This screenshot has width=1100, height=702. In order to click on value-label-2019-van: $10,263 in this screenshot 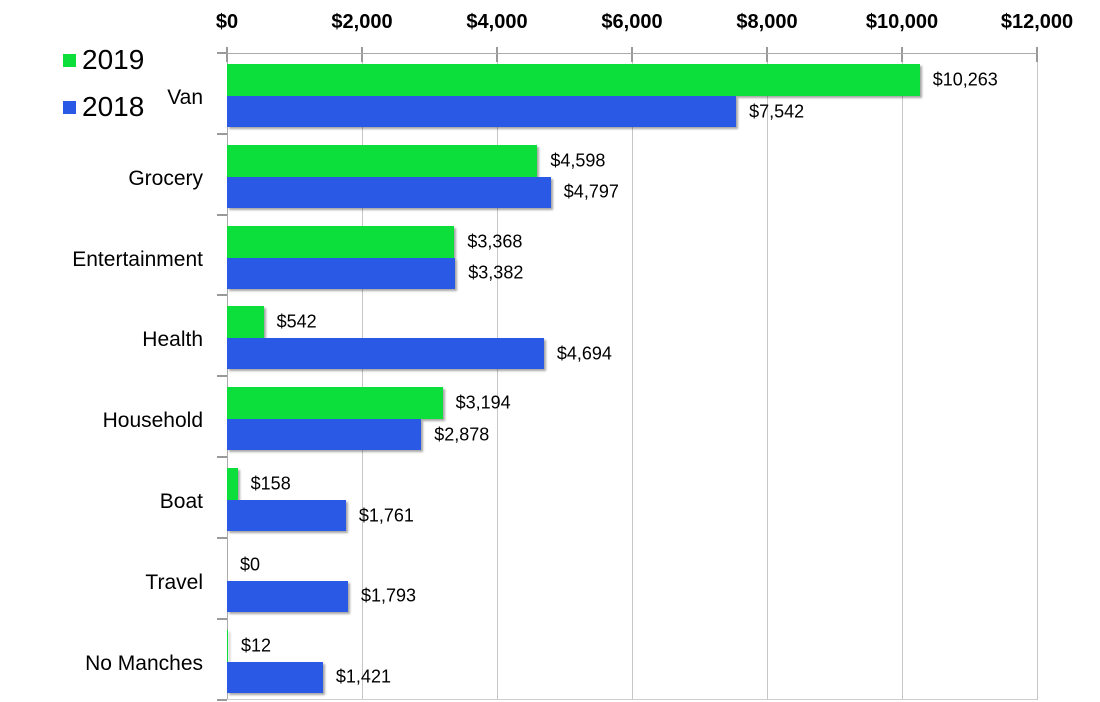, I will do `click(965, 79)`.